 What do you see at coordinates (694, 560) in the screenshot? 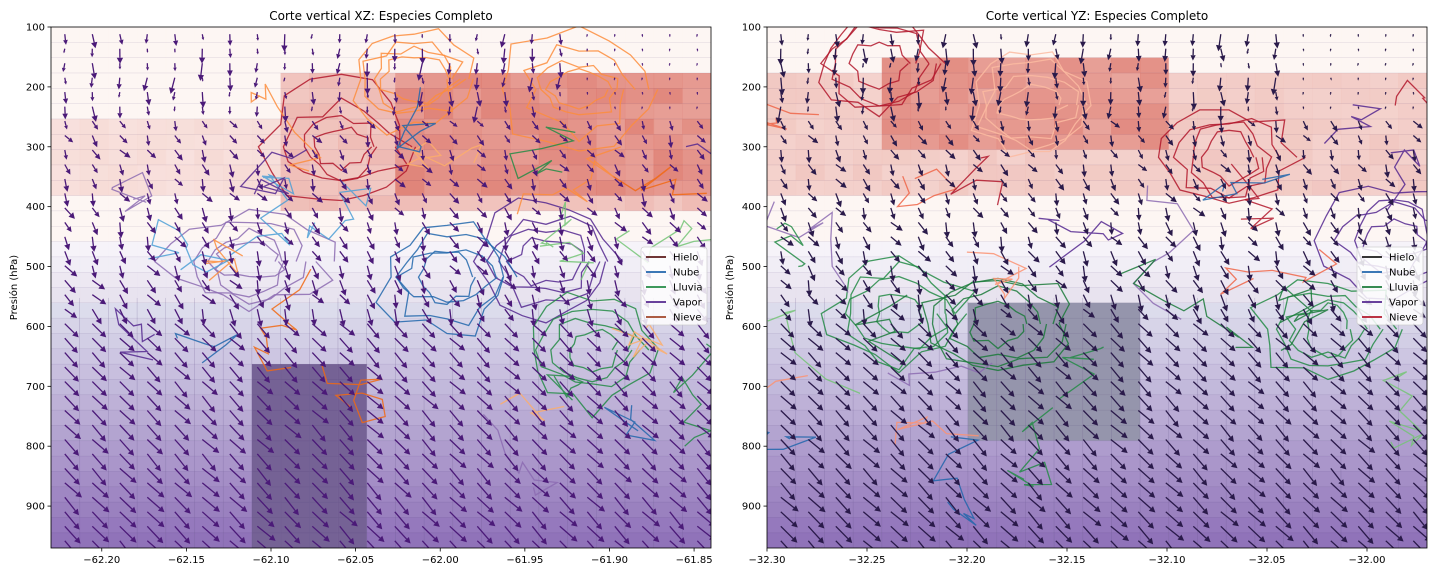
I see `x-tick-label: −61.85` at bounding box center [694, 560].